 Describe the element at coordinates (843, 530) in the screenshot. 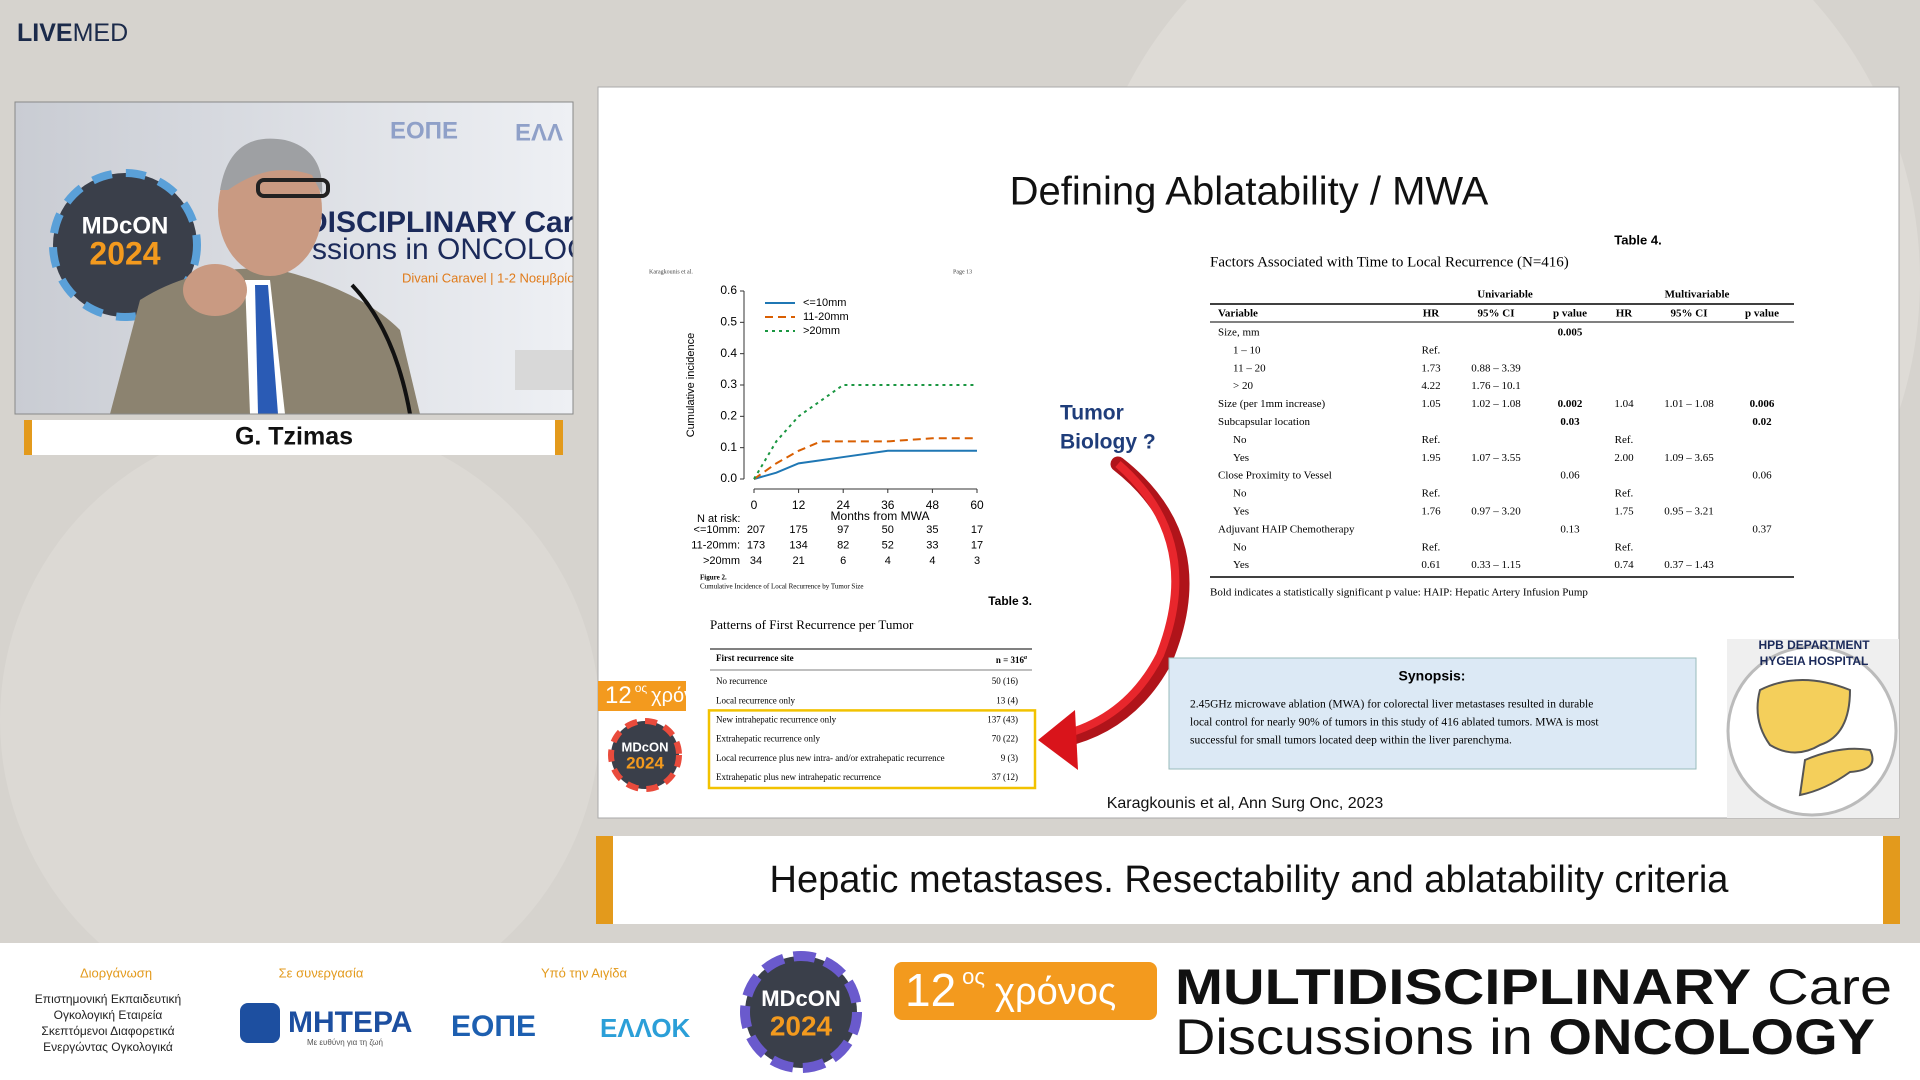

I see `risk-count: 97` at that location.